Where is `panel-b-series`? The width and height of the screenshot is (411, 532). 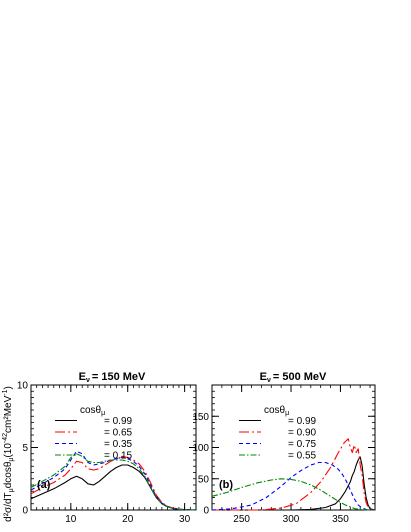
panel-b-series is located at coordinates (293, 474).